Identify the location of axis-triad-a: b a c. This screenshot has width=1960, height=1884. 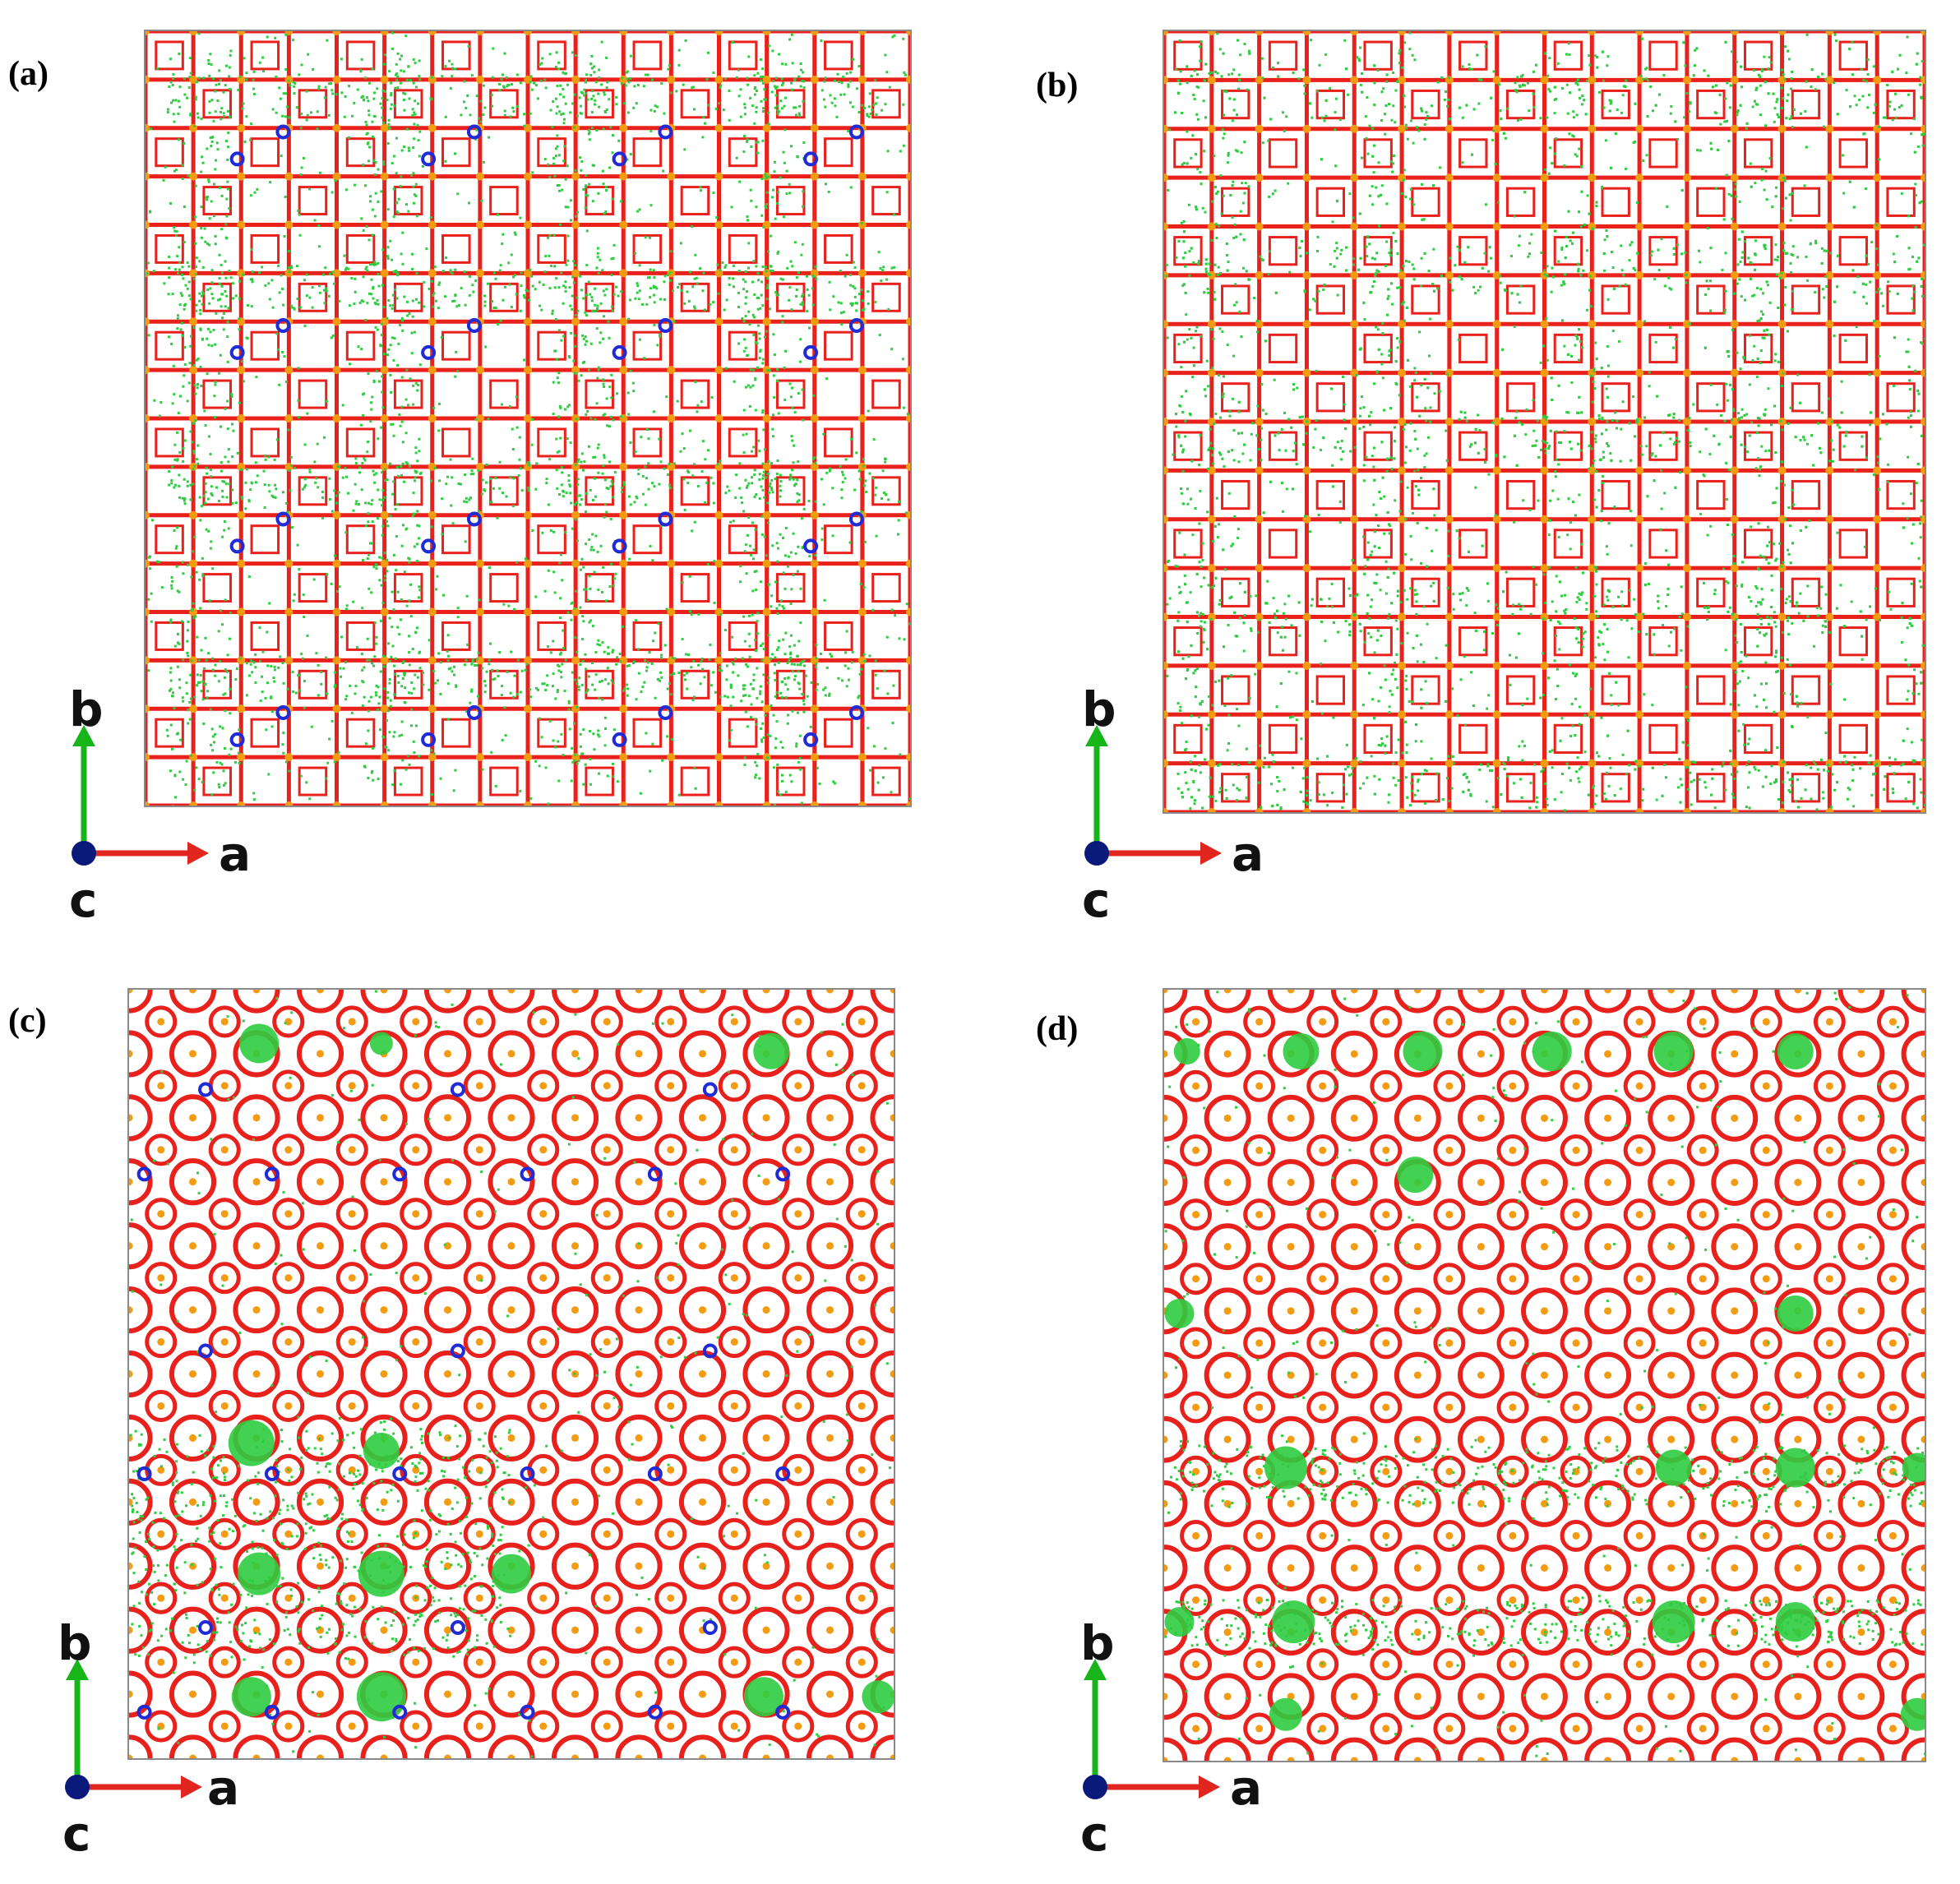
(164, 802).